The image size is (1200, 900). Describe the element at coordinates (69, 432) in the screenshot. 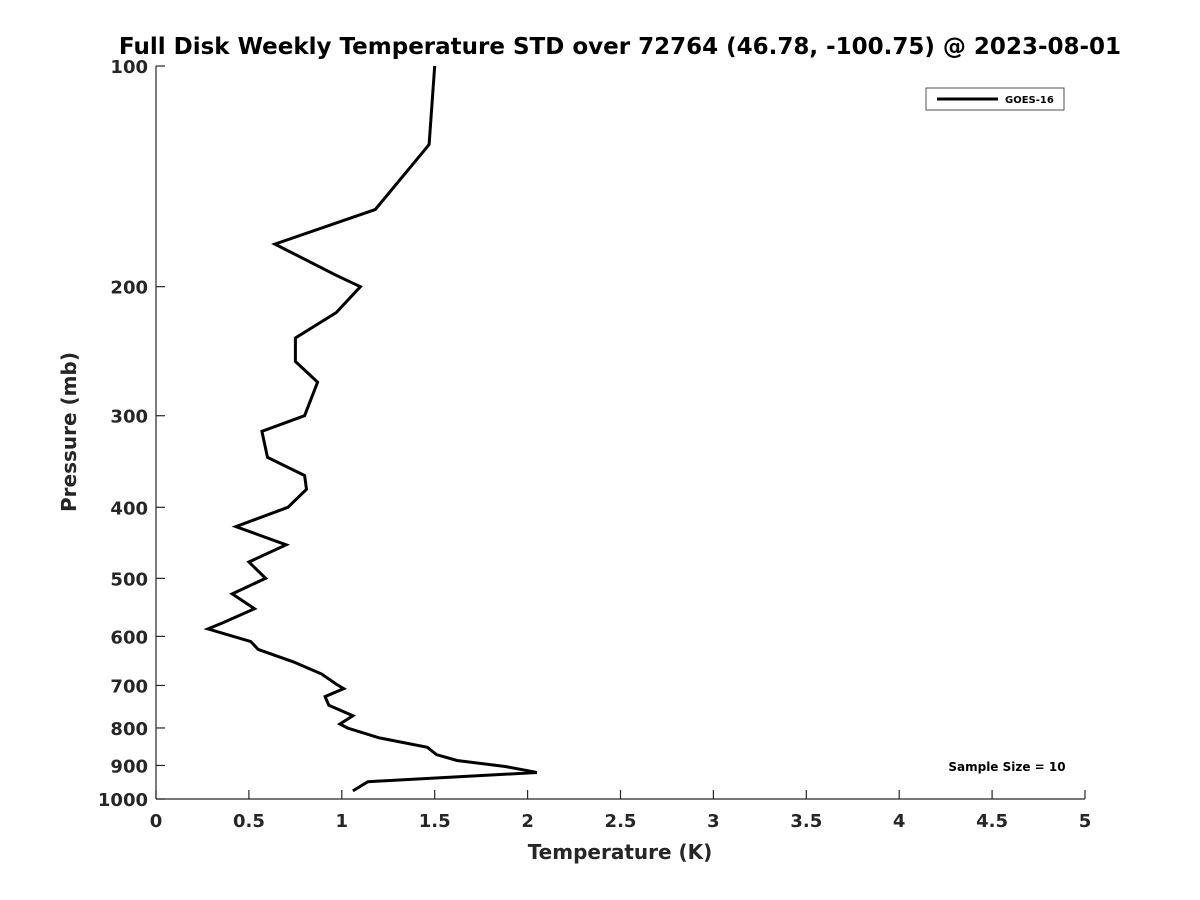

I see `y-axis-label: Pressure (mb)` at that location.